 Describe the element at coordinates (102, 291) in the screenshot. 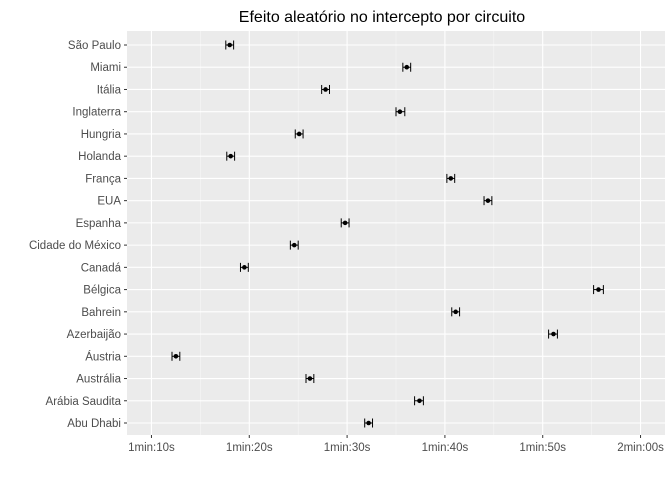

I see `y-tick-label: Bélgica` at that location.